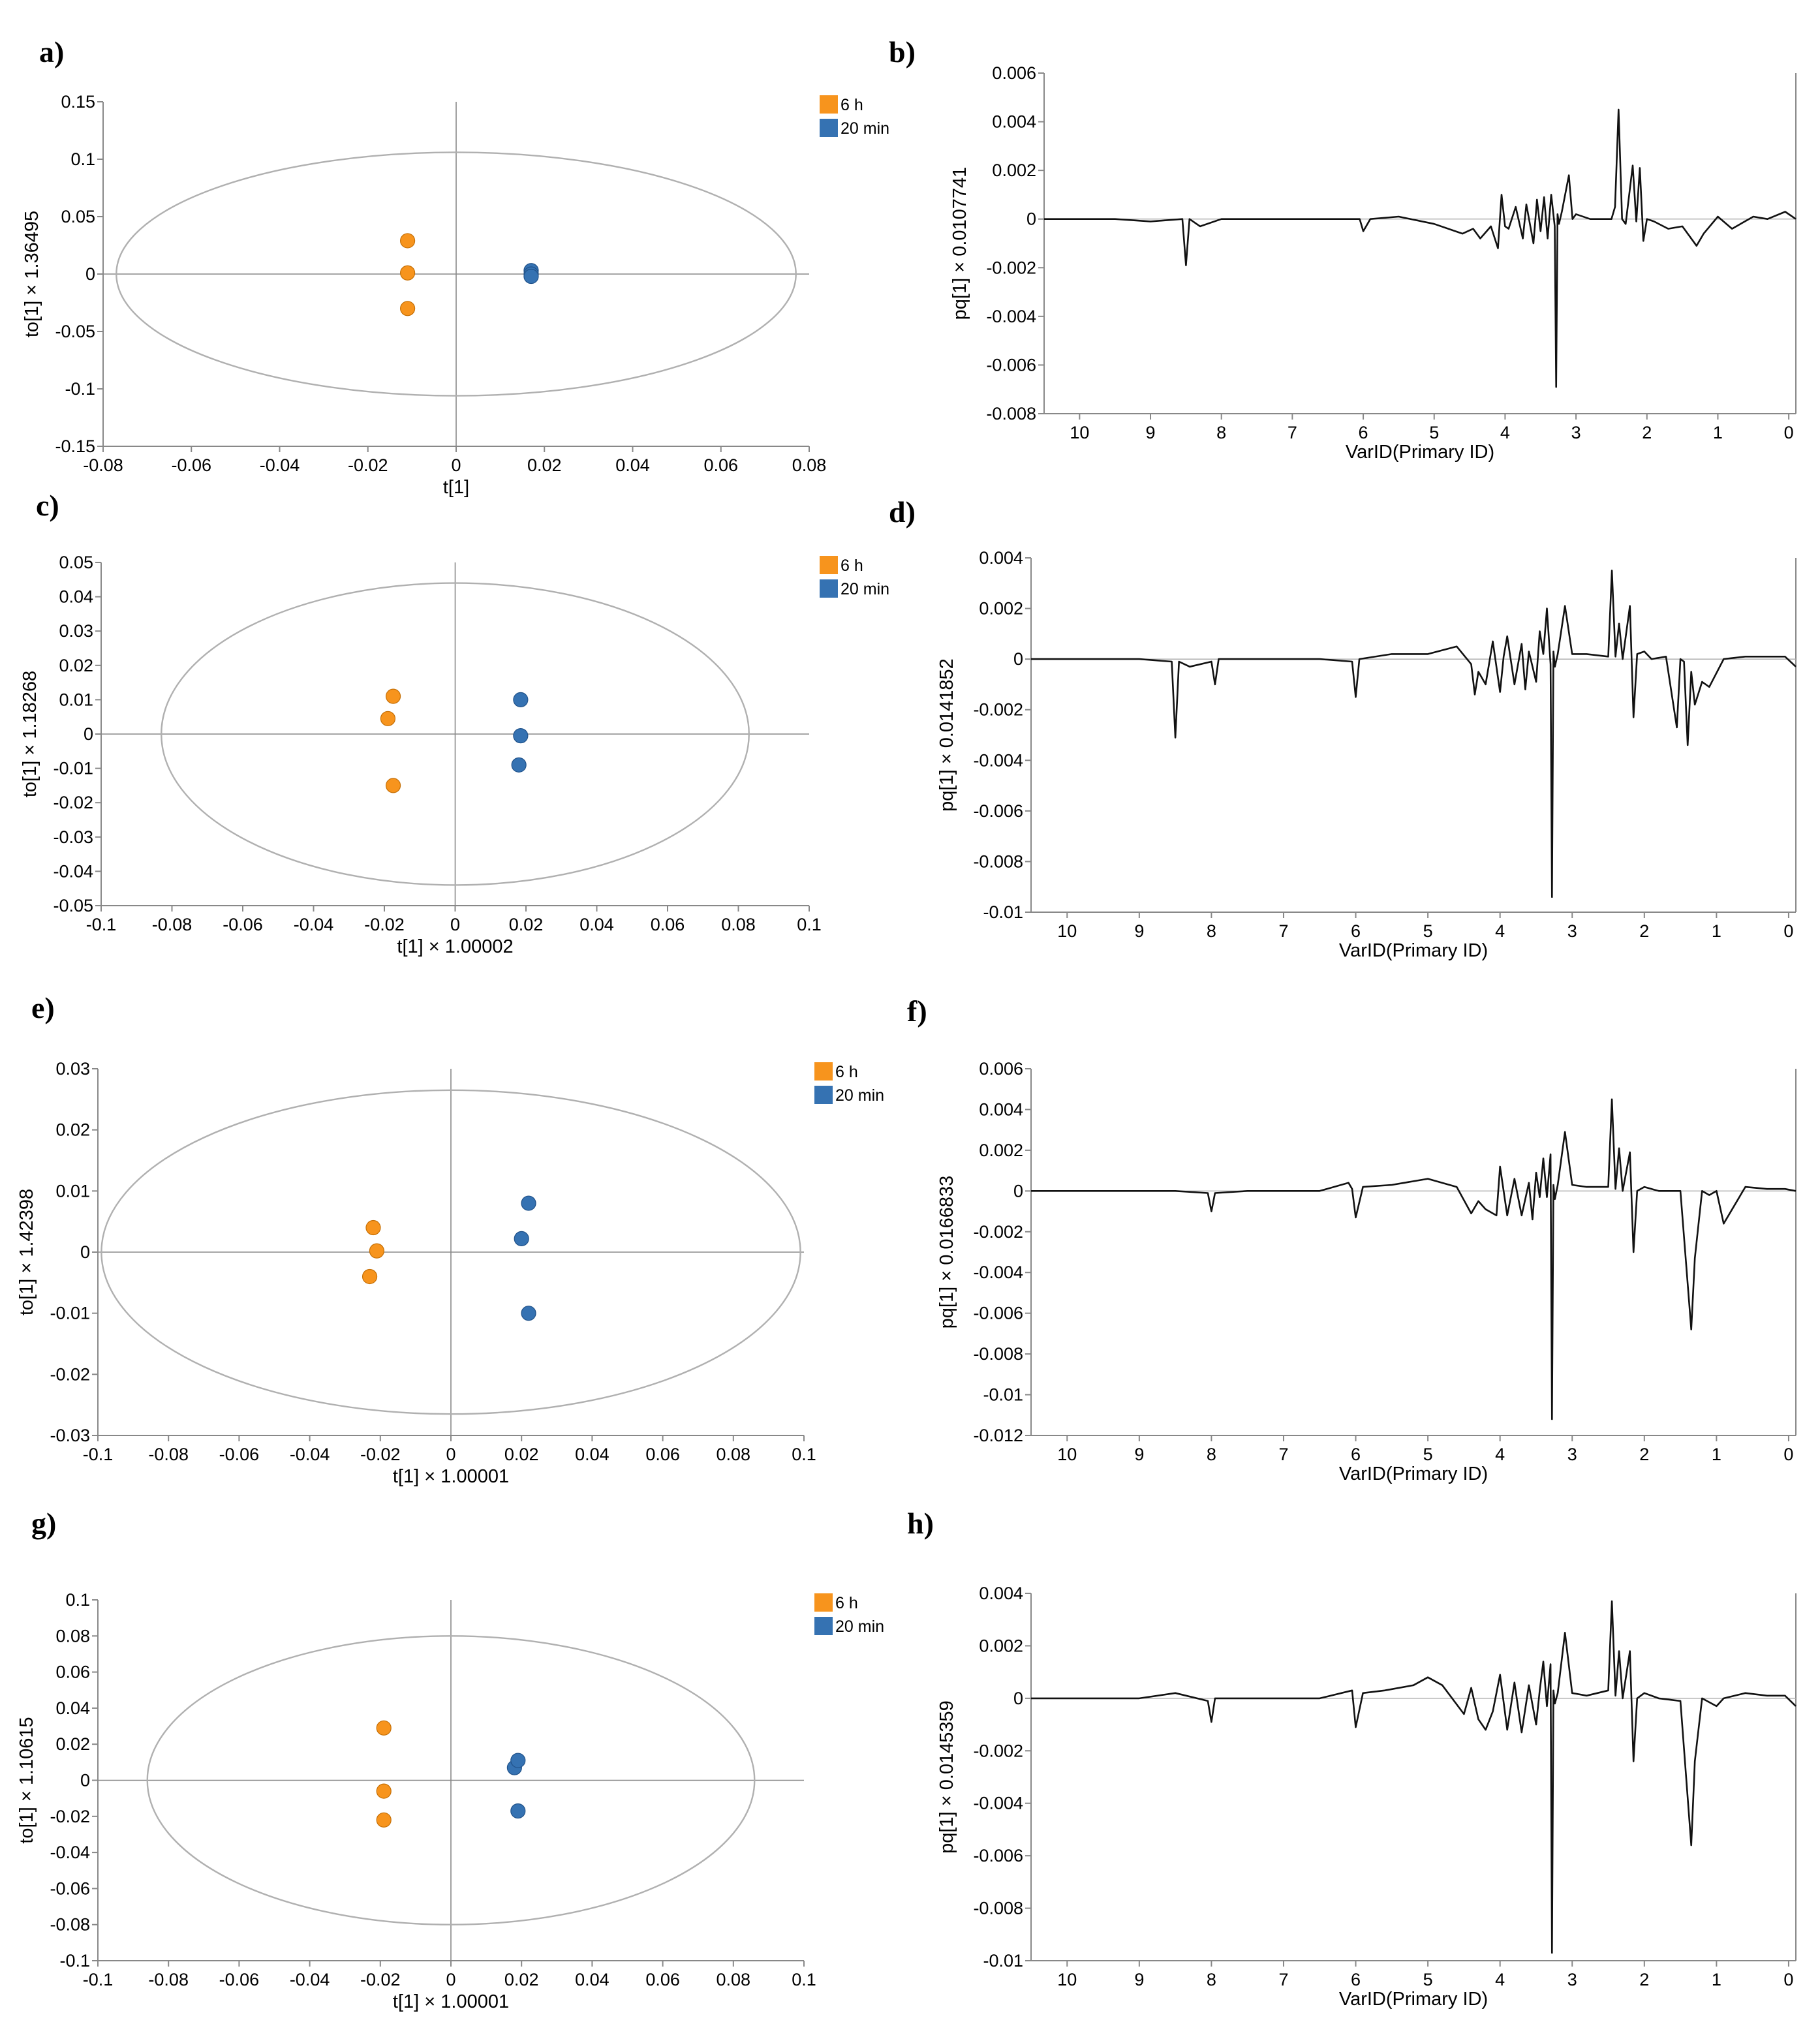 Image resolution: width=1820 pixels, height=2039 pixels. What do you see at coordinates (77, 1600) in the screenshot?
I see `y-tick-label: 0.1` at bounding box center [77, 1600].